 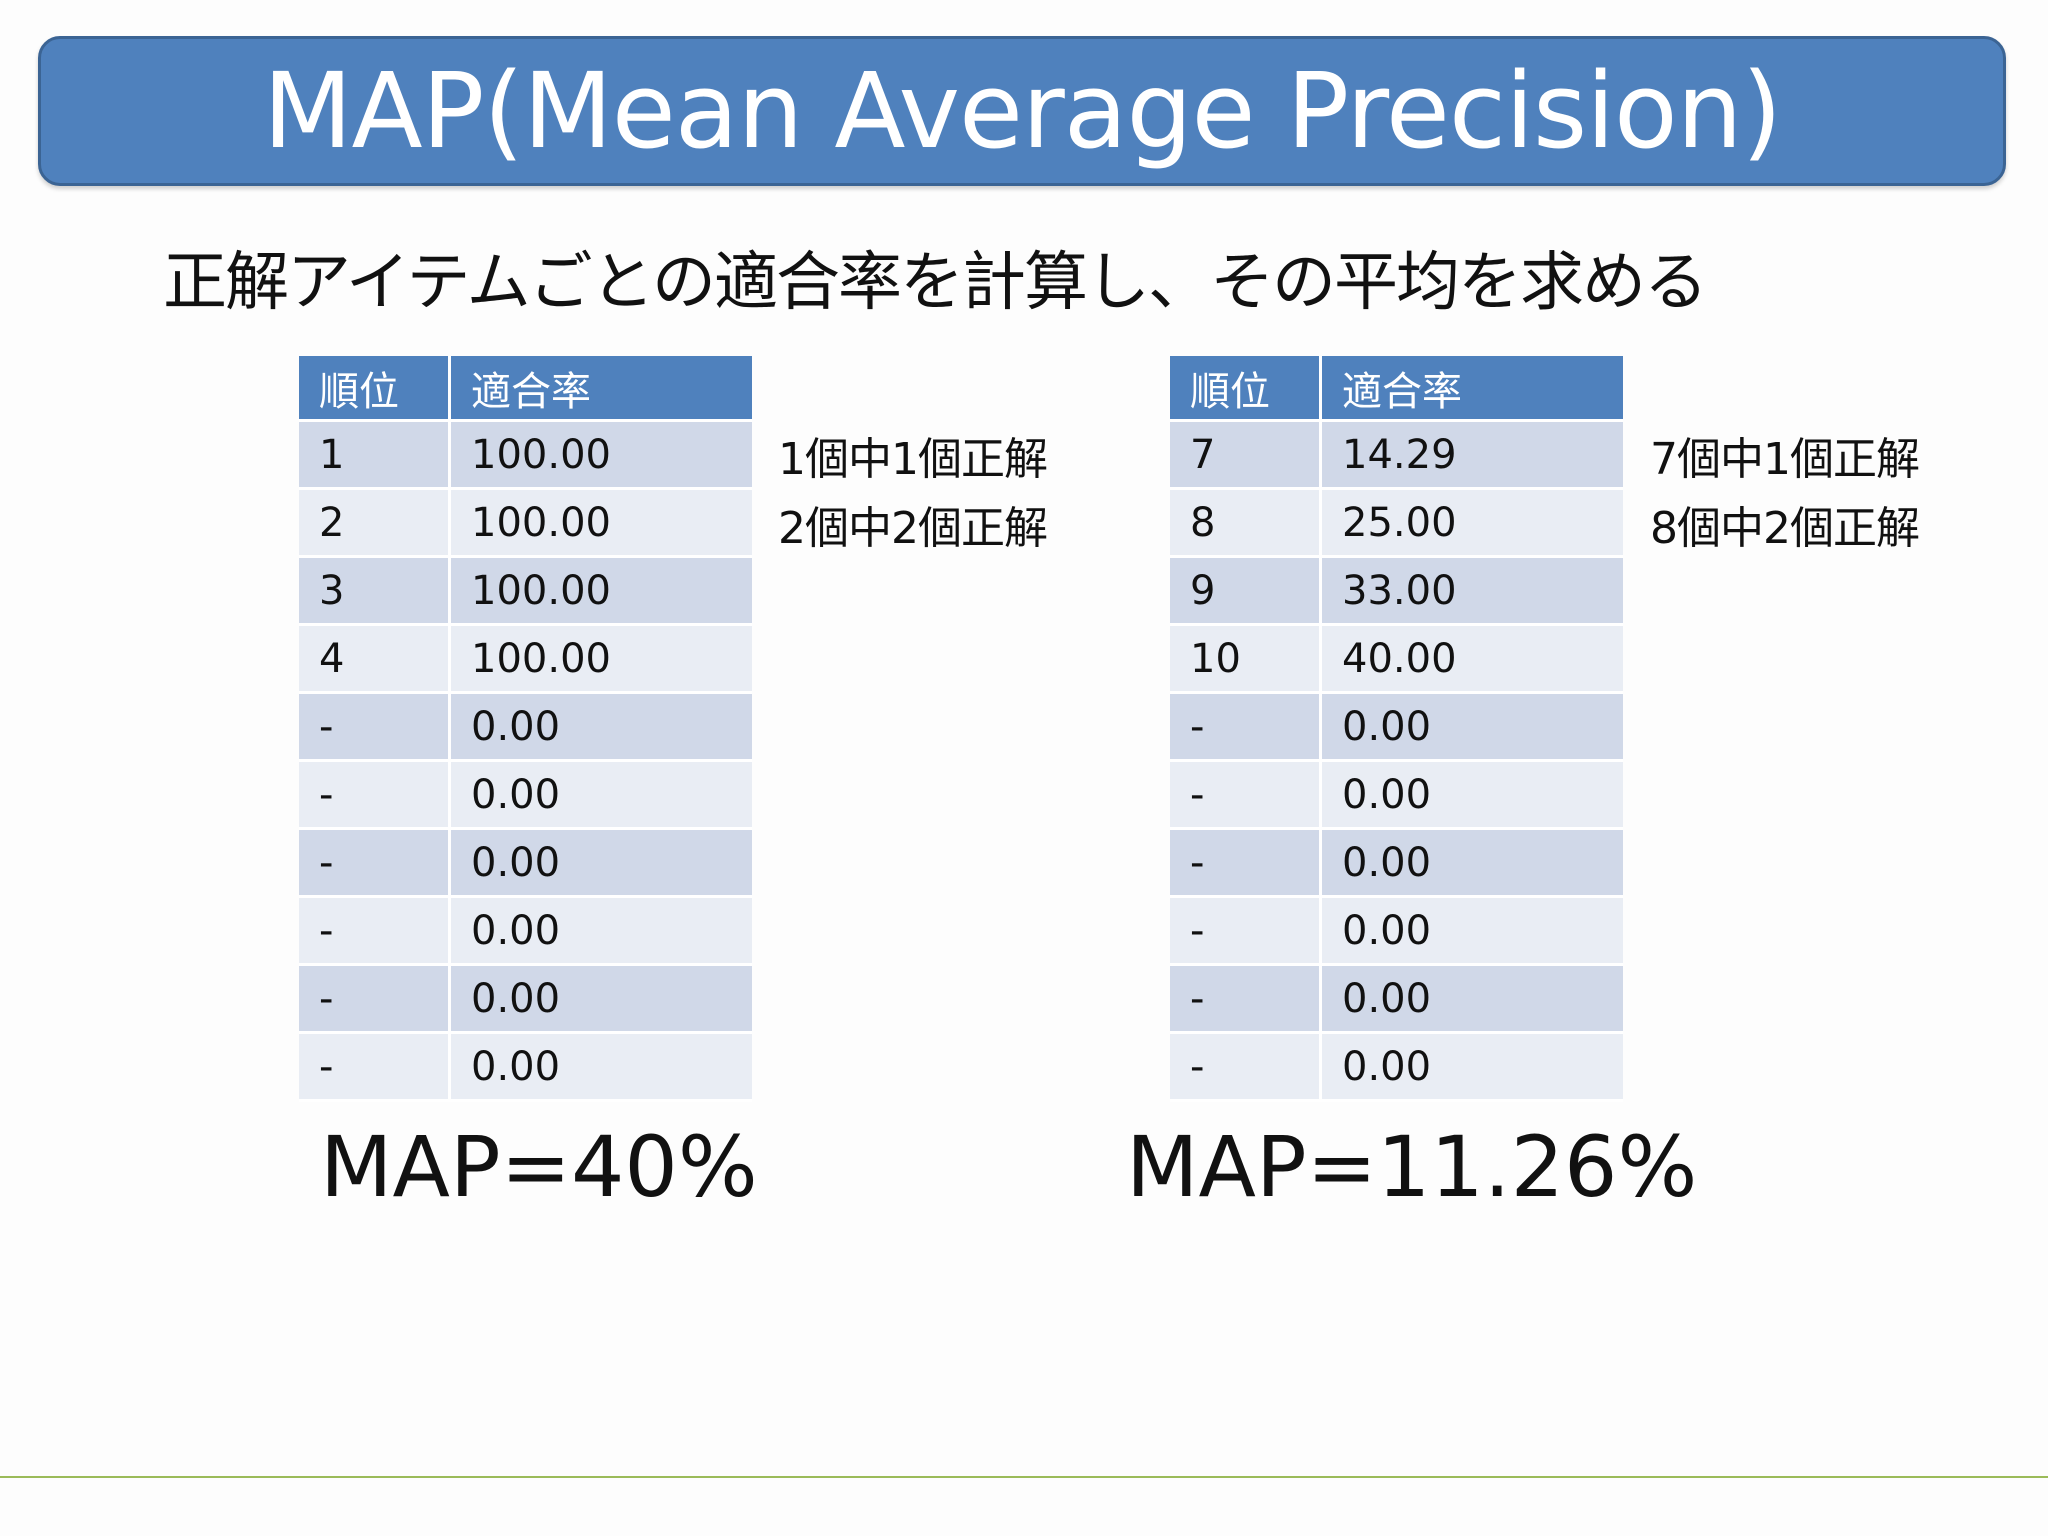 I want to click on map-result-right: MAP=11.26%, so click(x=1412, y=1167).